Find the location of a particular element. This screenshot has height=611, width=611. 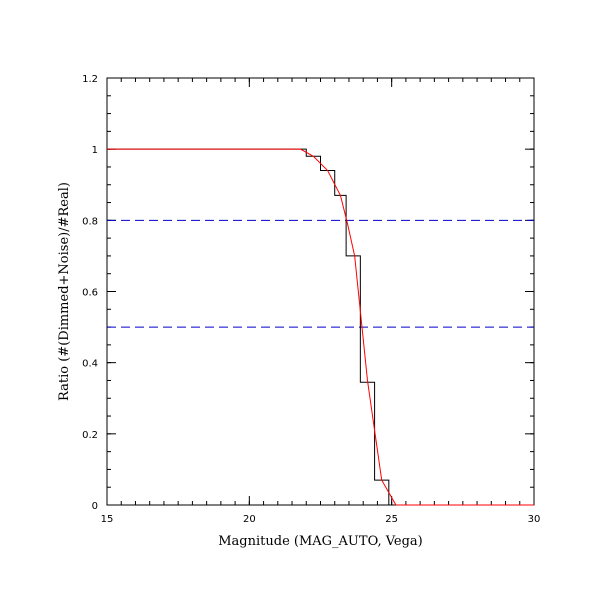

y-tick-label: 0.8 is located at coordinates (90, 221).